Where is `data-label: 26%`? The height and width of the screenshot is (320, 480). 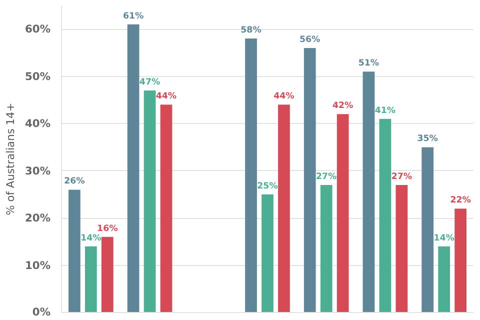
data-label: 26% is located at coordinates (75, 181).